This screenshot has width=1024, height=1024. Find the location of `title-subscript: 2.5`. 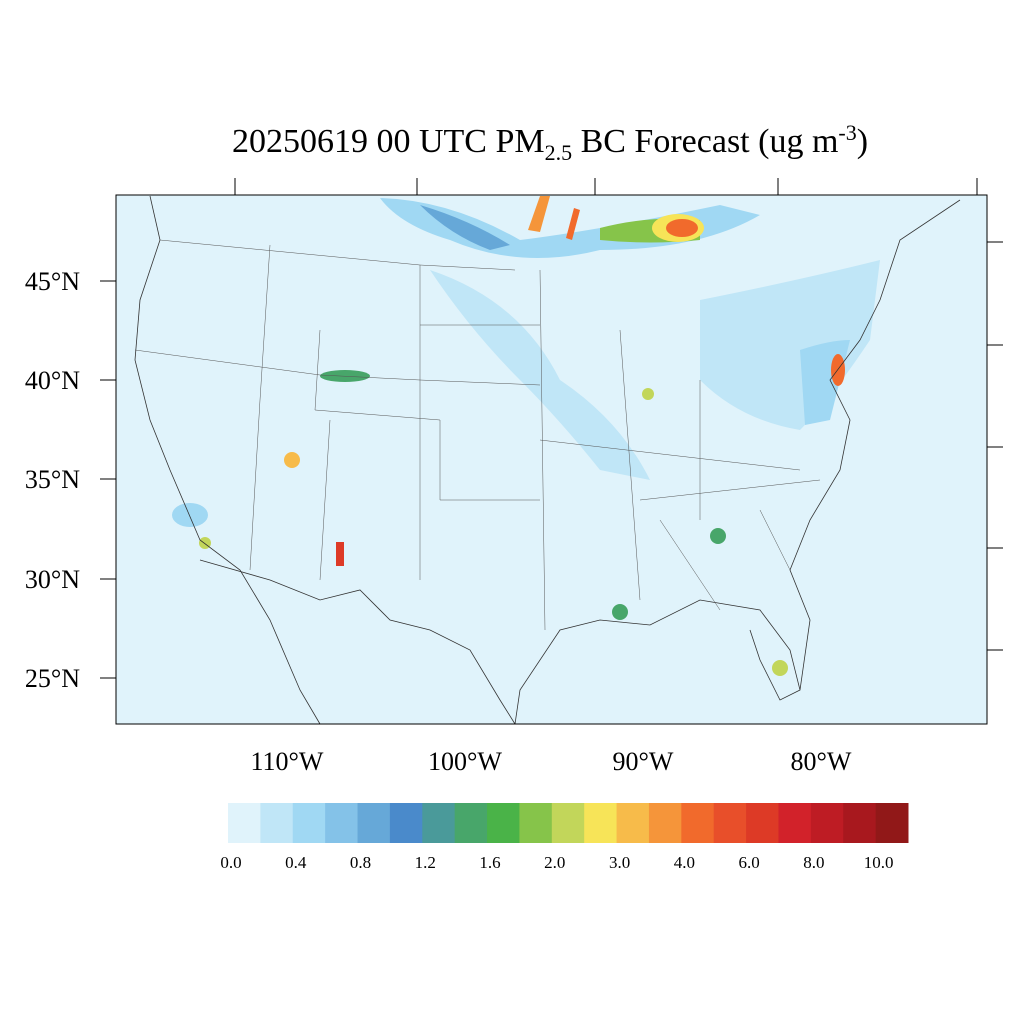

title-subscript: 2.5 is located at coordinates (559, 152).